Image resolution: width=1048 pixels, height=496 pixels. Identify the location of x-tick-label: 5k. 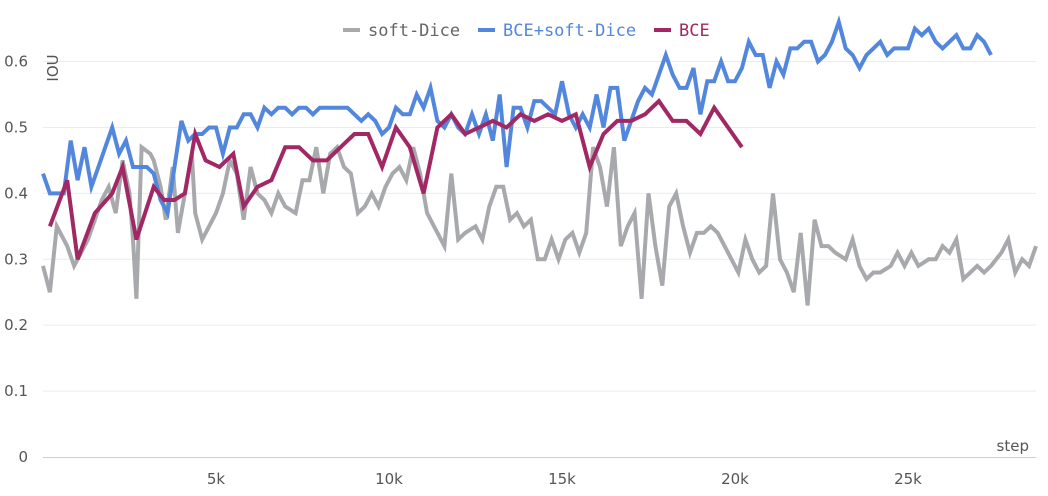
(216, 479).